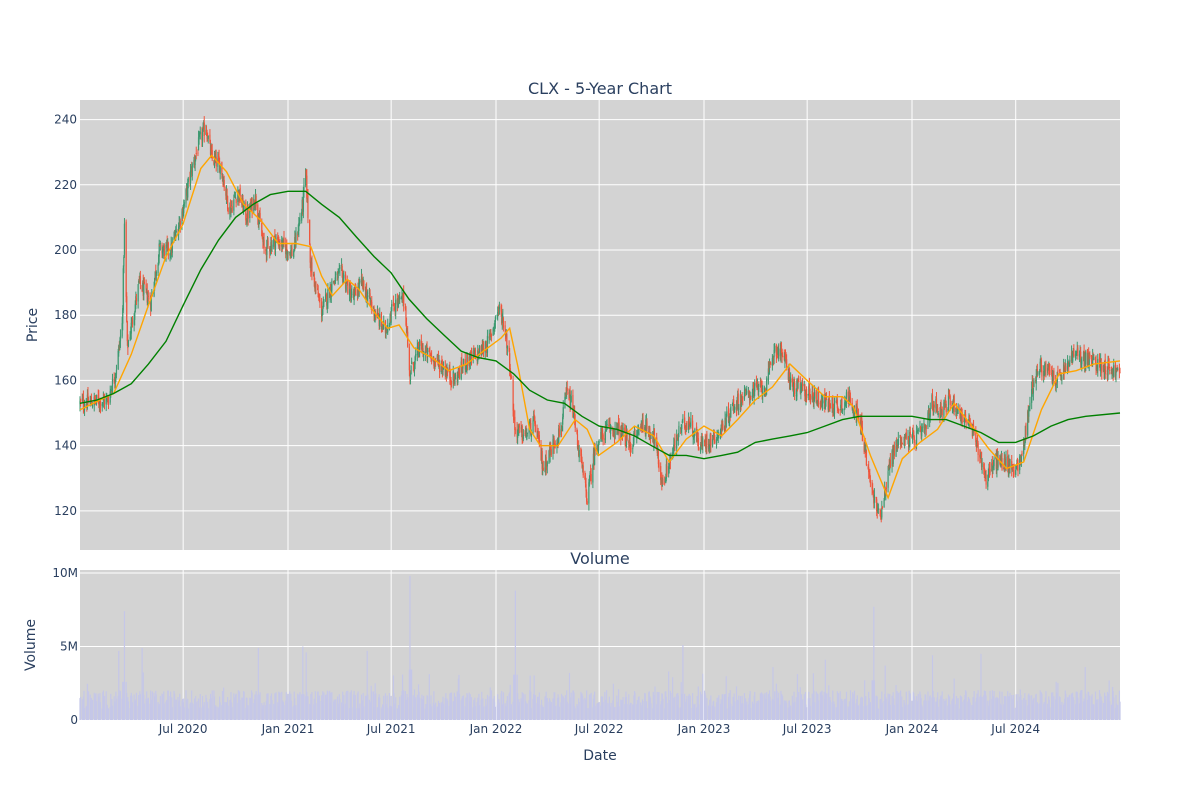 Image resolution: width=1200 pixels, height=804 pixels. Describe the element at coordinates (912, 729) in the screenshot. I see `x-tick-label: Jan 2024` at that location.